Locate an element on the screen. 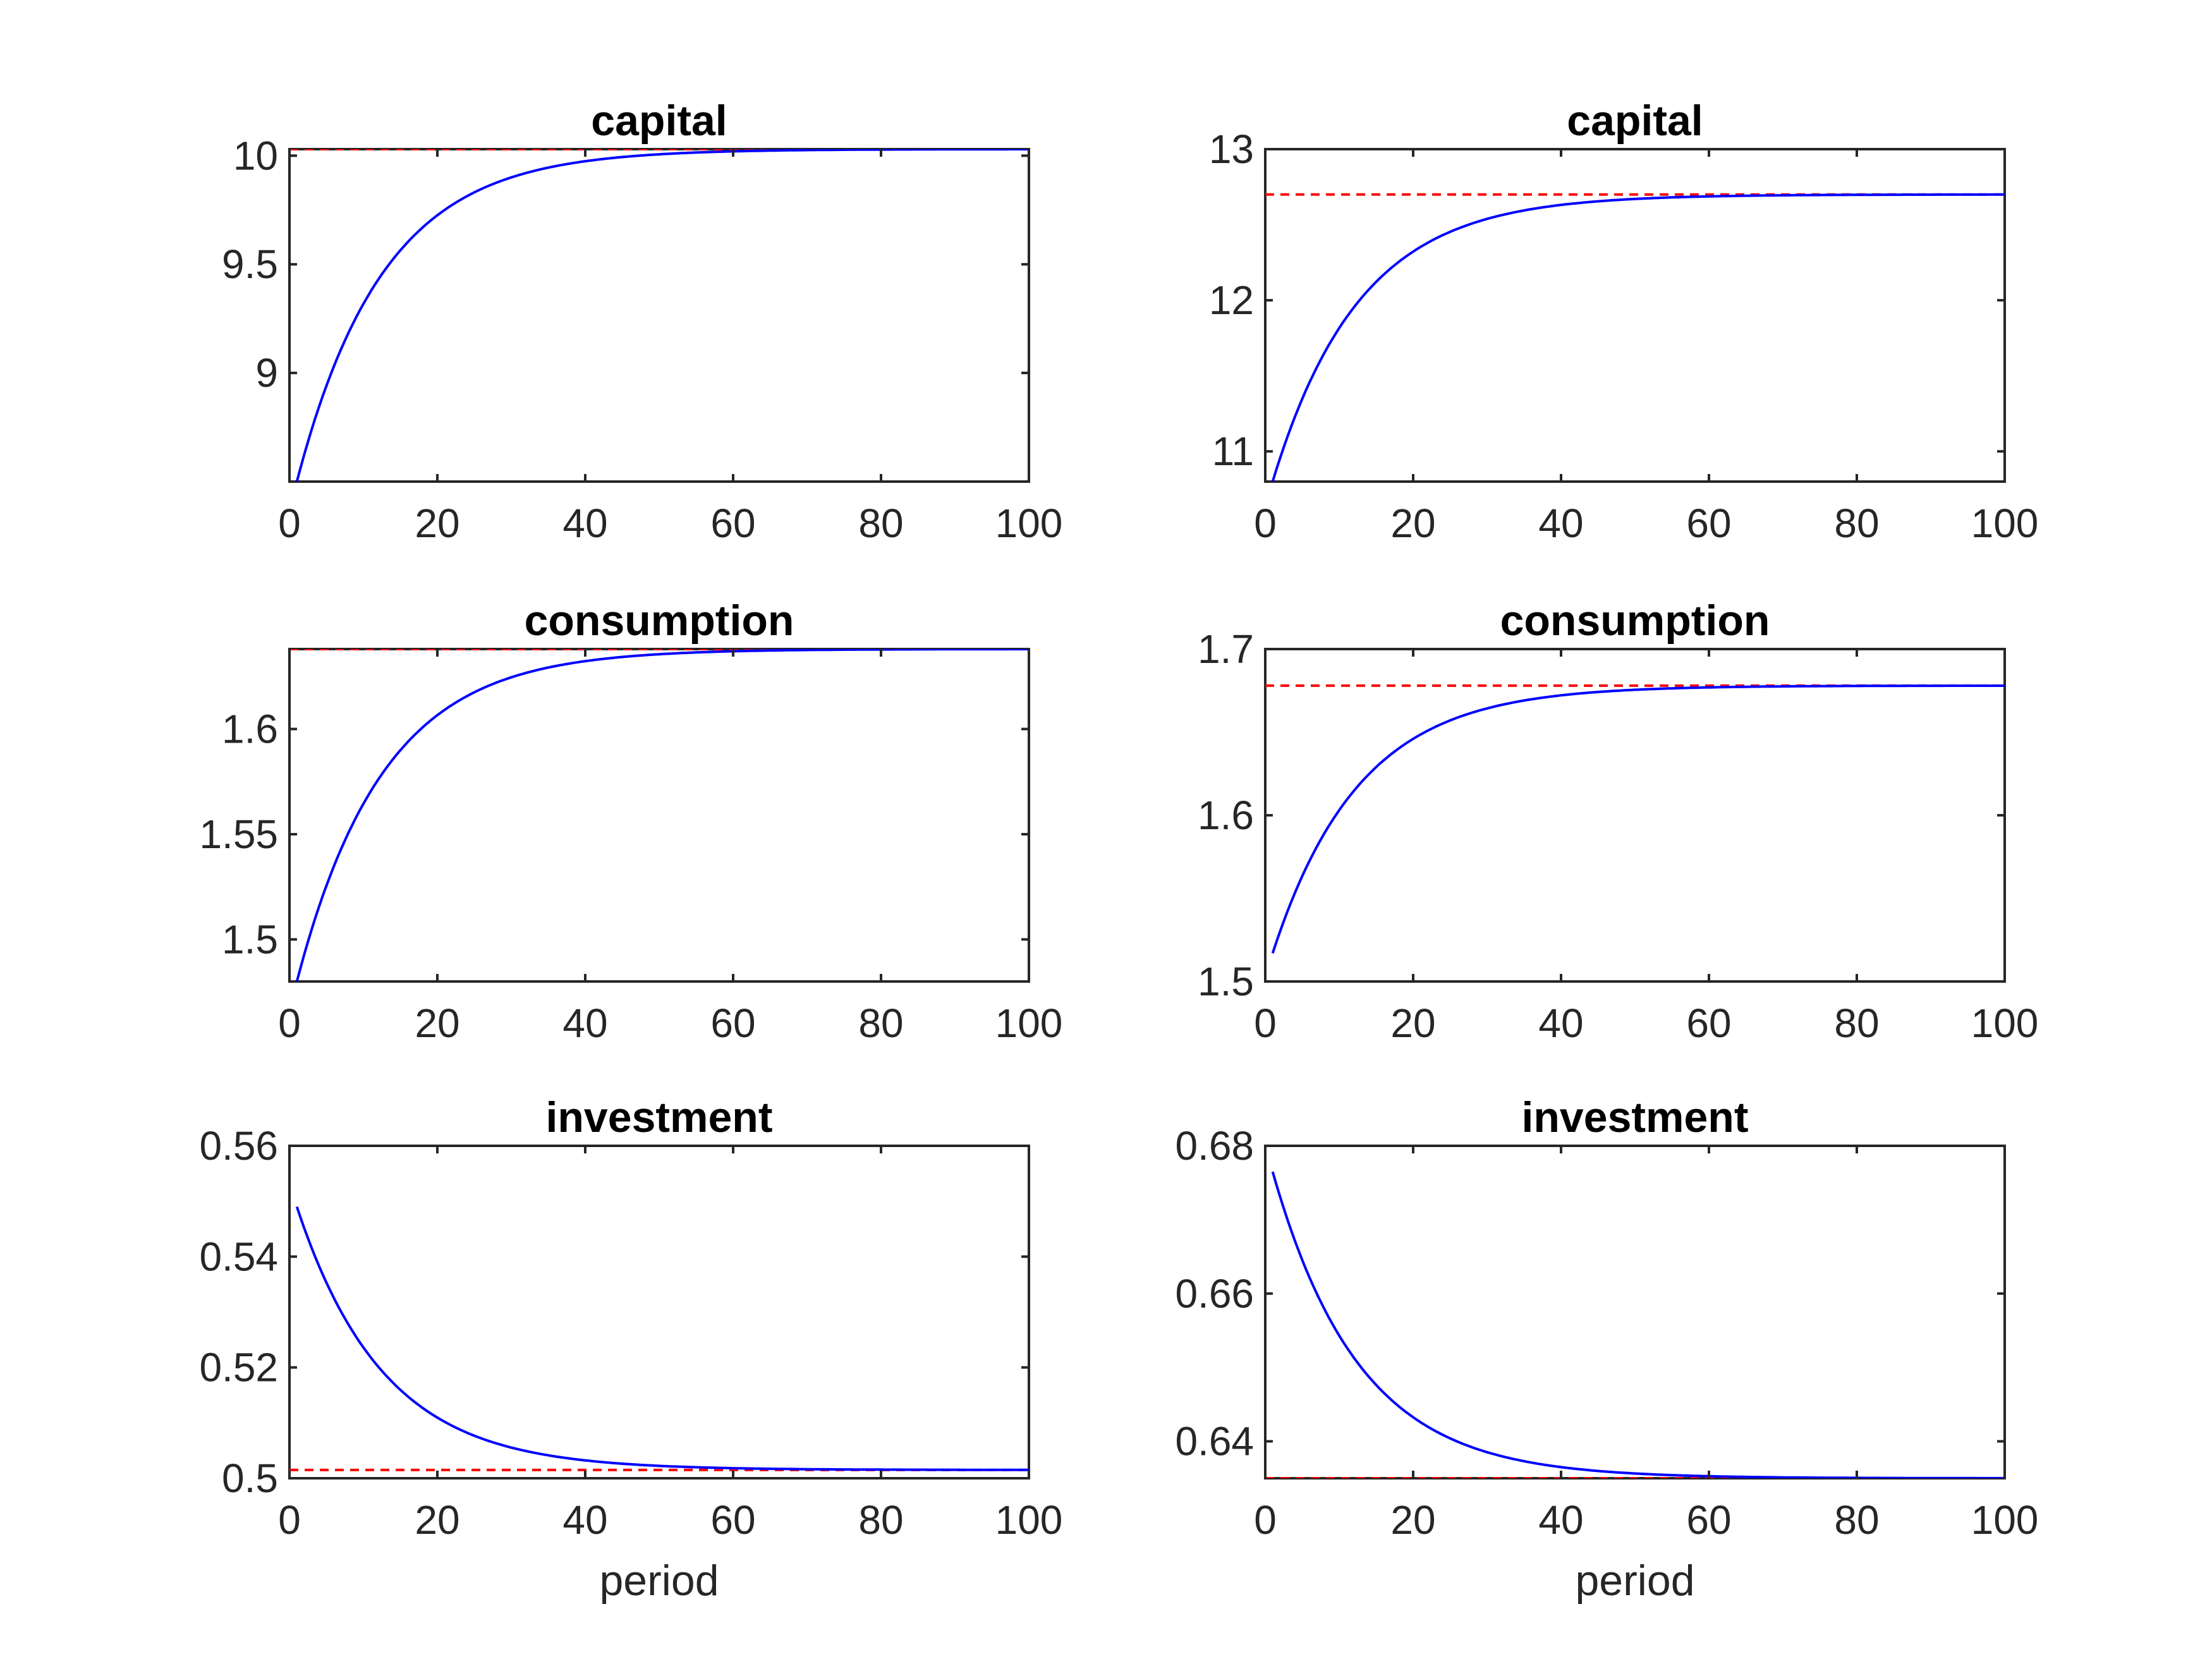  panel-capital-left: 0 20 40 60 80 100 9 9.5 10 capital is located at coordinates (642, 321).